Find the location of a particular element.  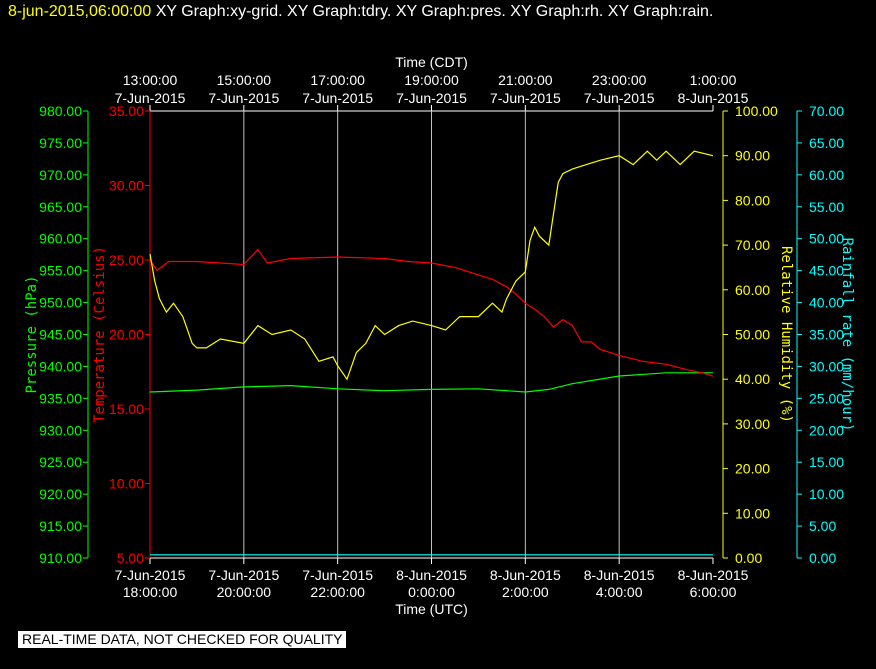

y-tick-label-tdry: 5.00 is located at coordinates (130, 558).